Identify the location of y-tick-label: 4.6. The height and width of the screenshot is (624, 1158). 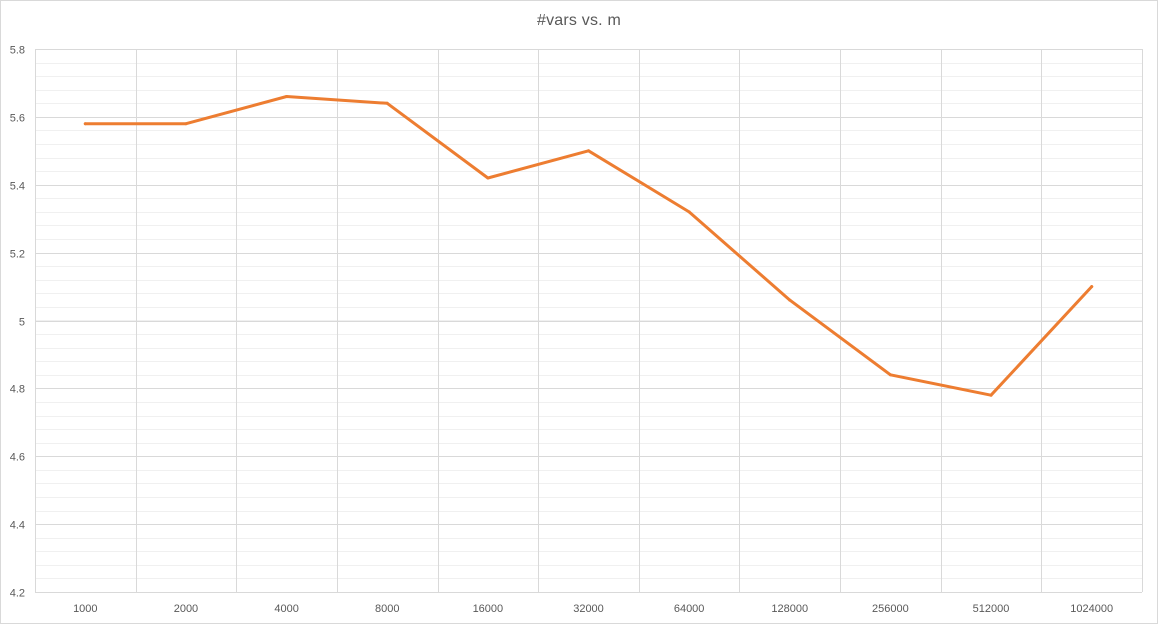
(17, 458).